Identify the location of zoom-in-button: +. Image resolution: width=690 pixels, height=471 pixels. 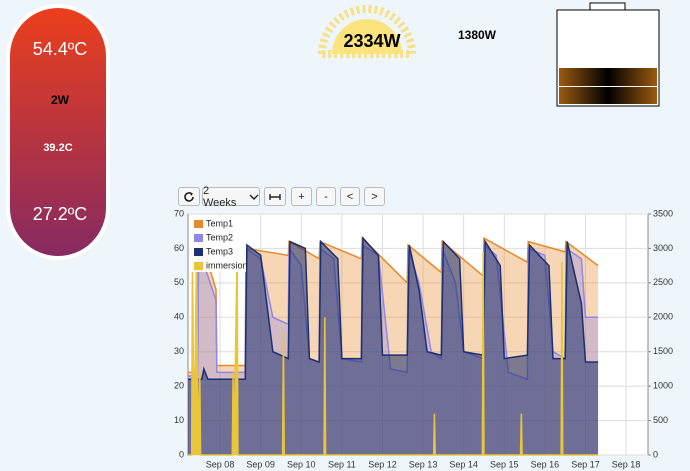
(301, 196).